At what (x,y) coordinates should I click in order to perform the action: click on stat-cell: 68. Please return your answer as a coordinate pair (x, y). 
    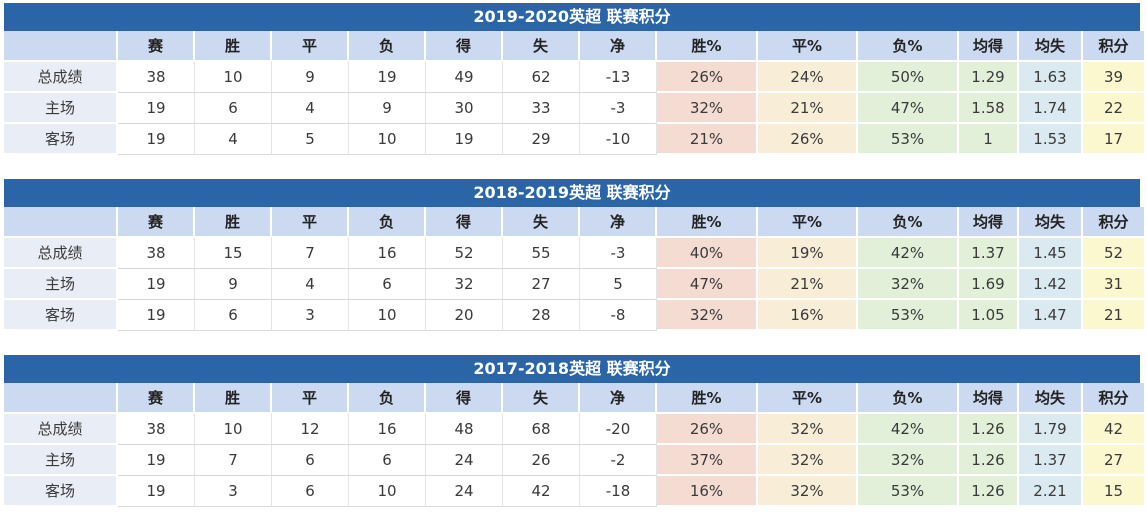
    Looking at the image, I should click on (541, 429).